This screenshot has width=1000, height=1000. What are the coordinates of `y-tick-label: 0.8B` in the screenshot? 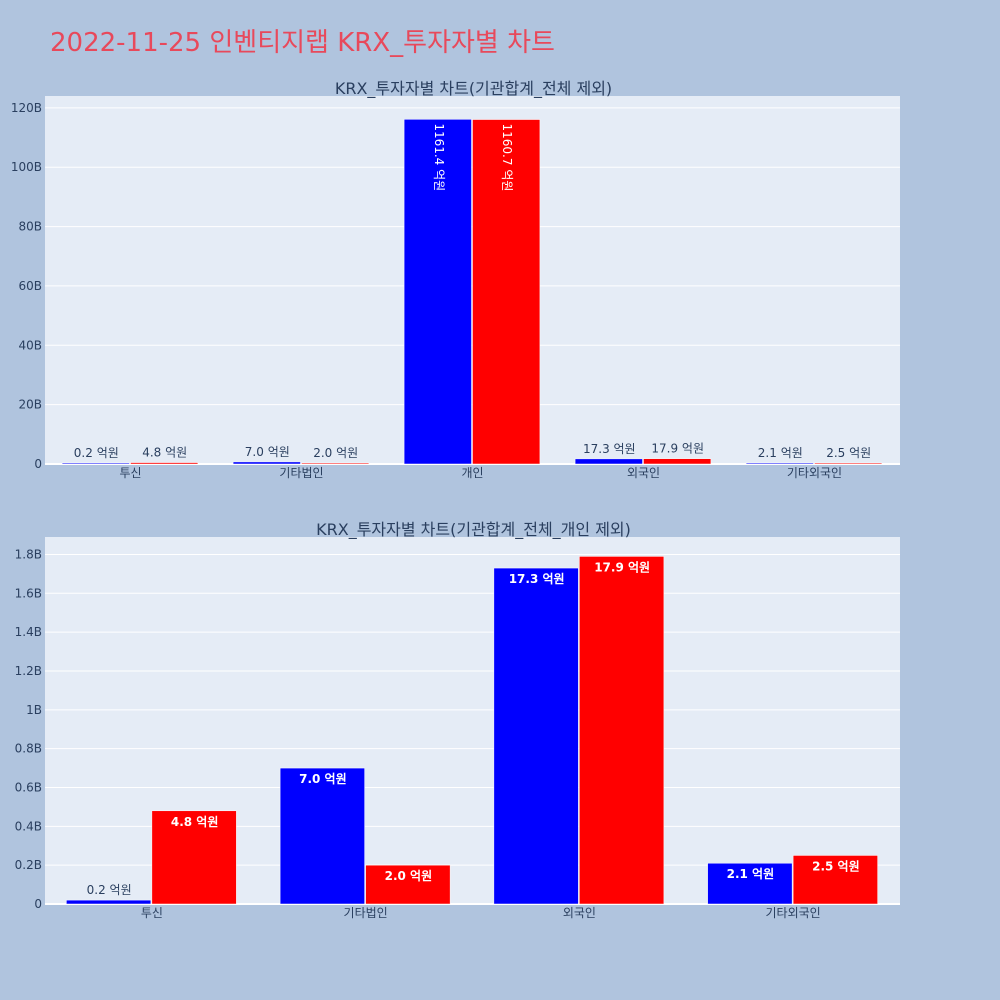 It's located at (28, 749).